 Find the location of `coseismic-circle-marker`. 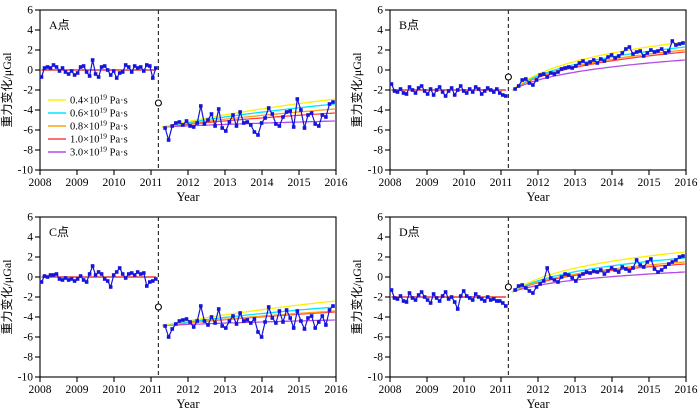

coseismic-circle-marker is located at coordinates (508, 77).